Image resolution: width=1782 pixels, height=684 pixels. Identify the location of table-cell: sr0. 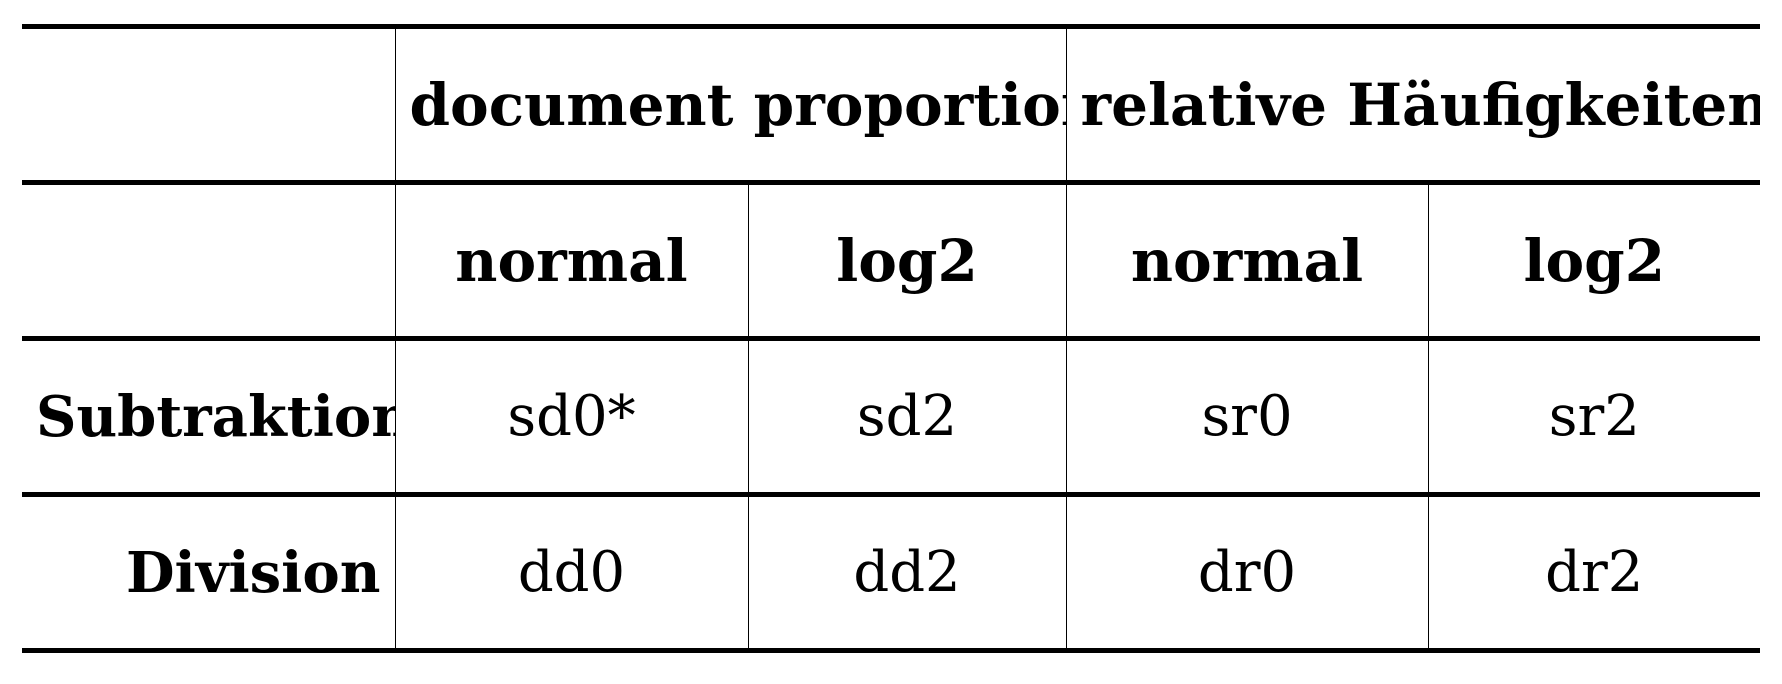
(1247, 415).